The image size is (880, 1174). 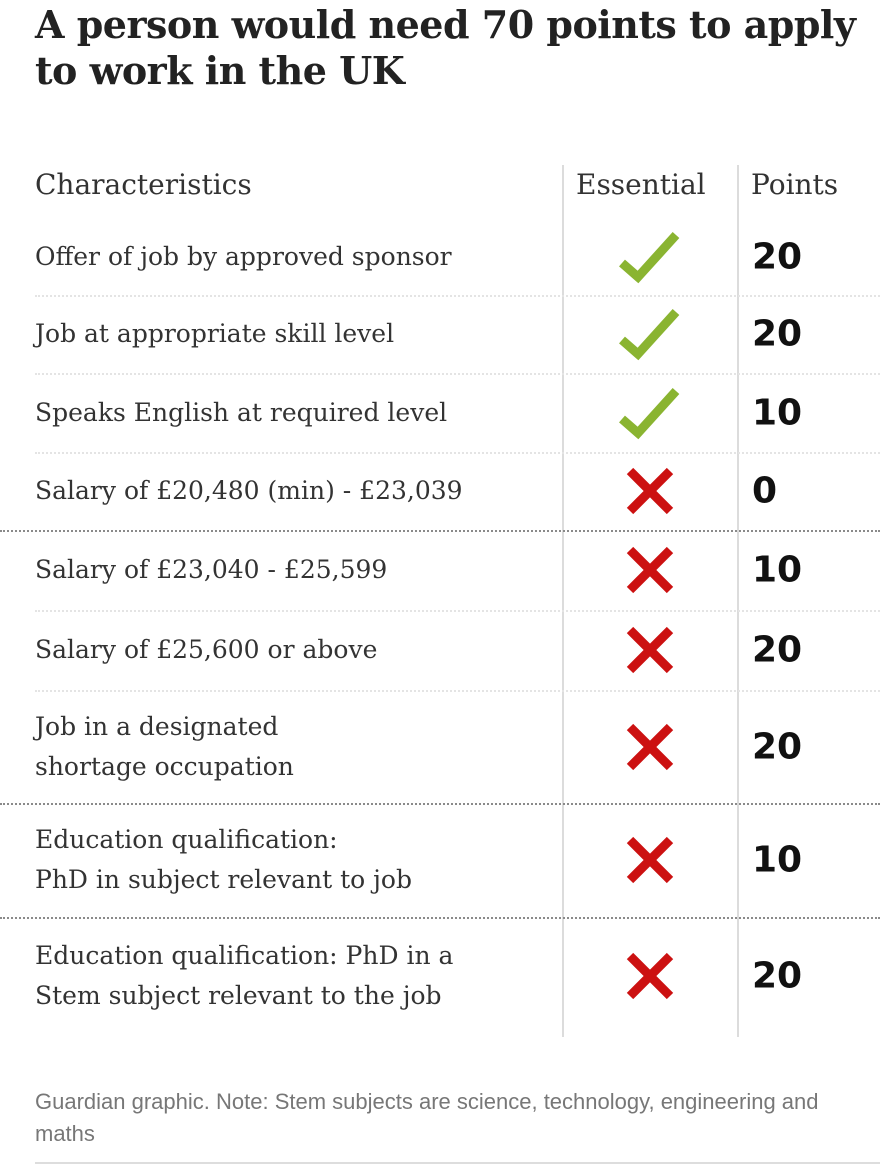 I want to click on table-row: Salary of £20,480 (min) - £23,039 0, so click(x=440, y=491).